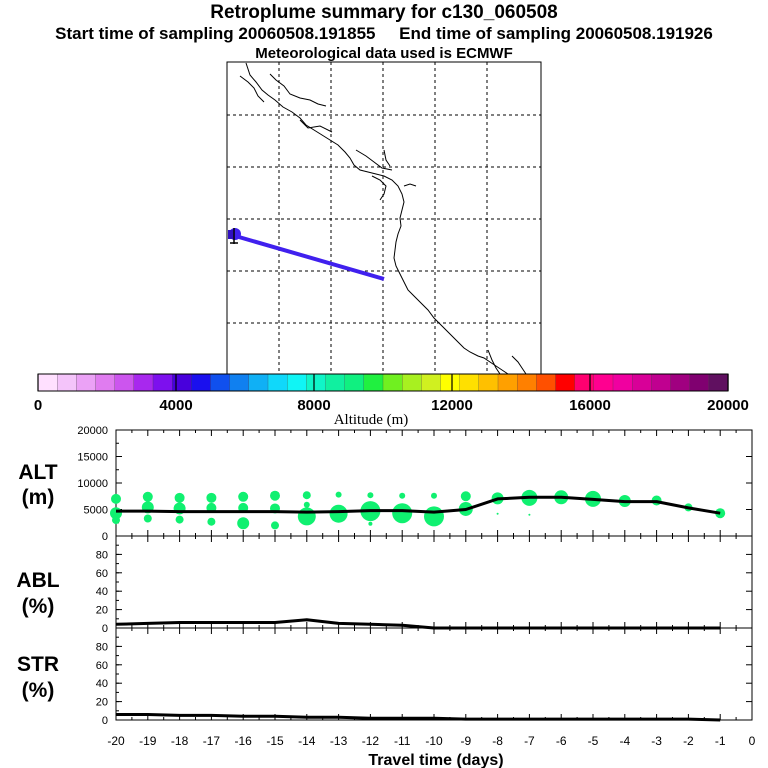 The width and height of the screenshot is (768, 768). I want to click on end-time-label: End time of sampling 20060508.191926, so click(556, 33).